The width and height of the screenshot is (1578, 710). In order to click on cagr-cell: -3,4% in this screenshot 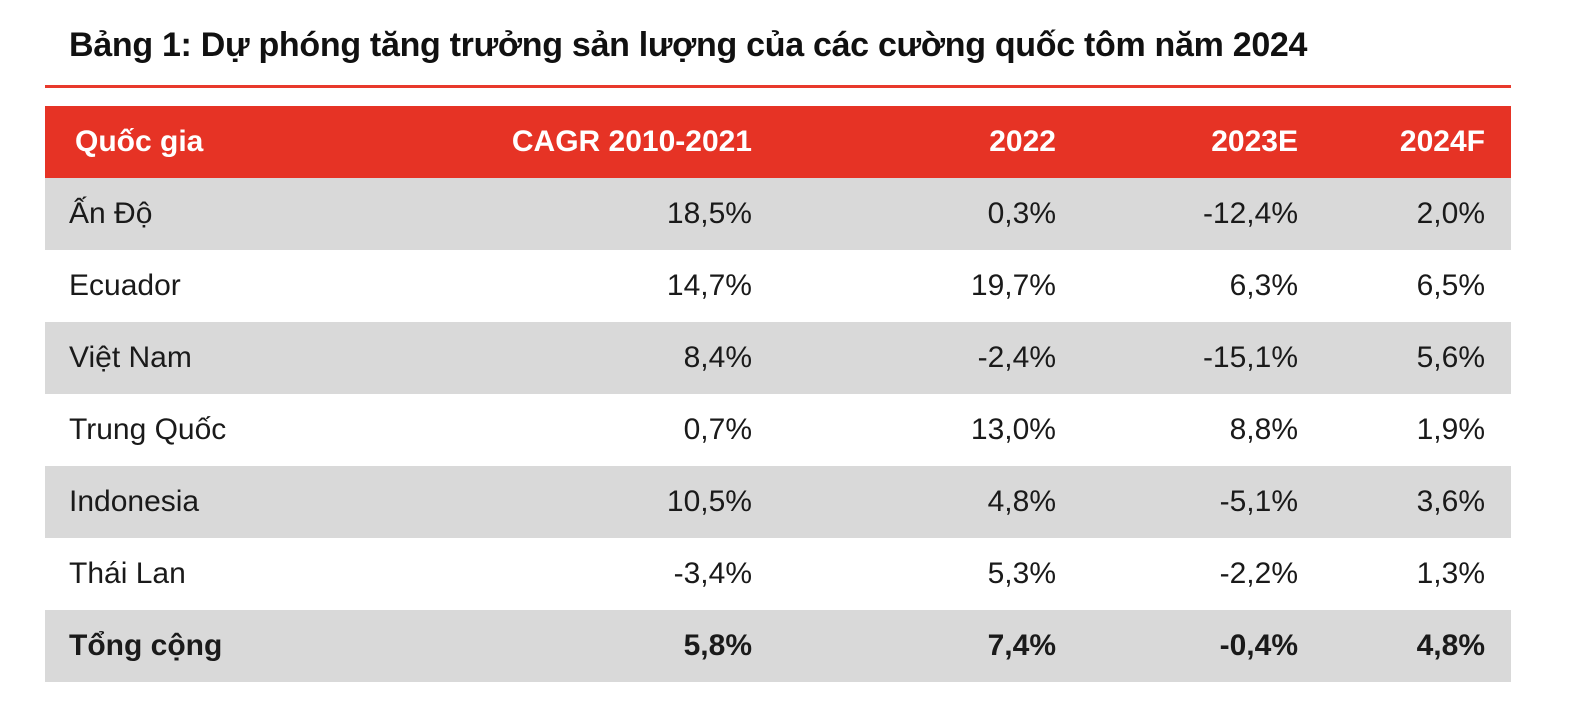, I will do `click(712, 573)`.